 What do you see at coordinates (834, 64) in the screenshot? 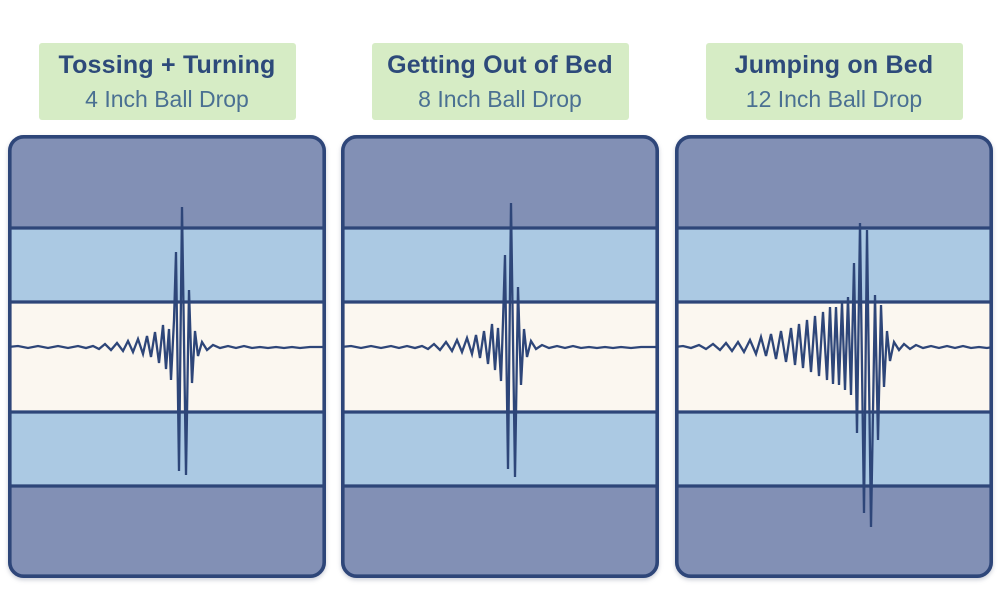
I see `panel-title: Jumping on Bed` at bounding box center [834, 64].